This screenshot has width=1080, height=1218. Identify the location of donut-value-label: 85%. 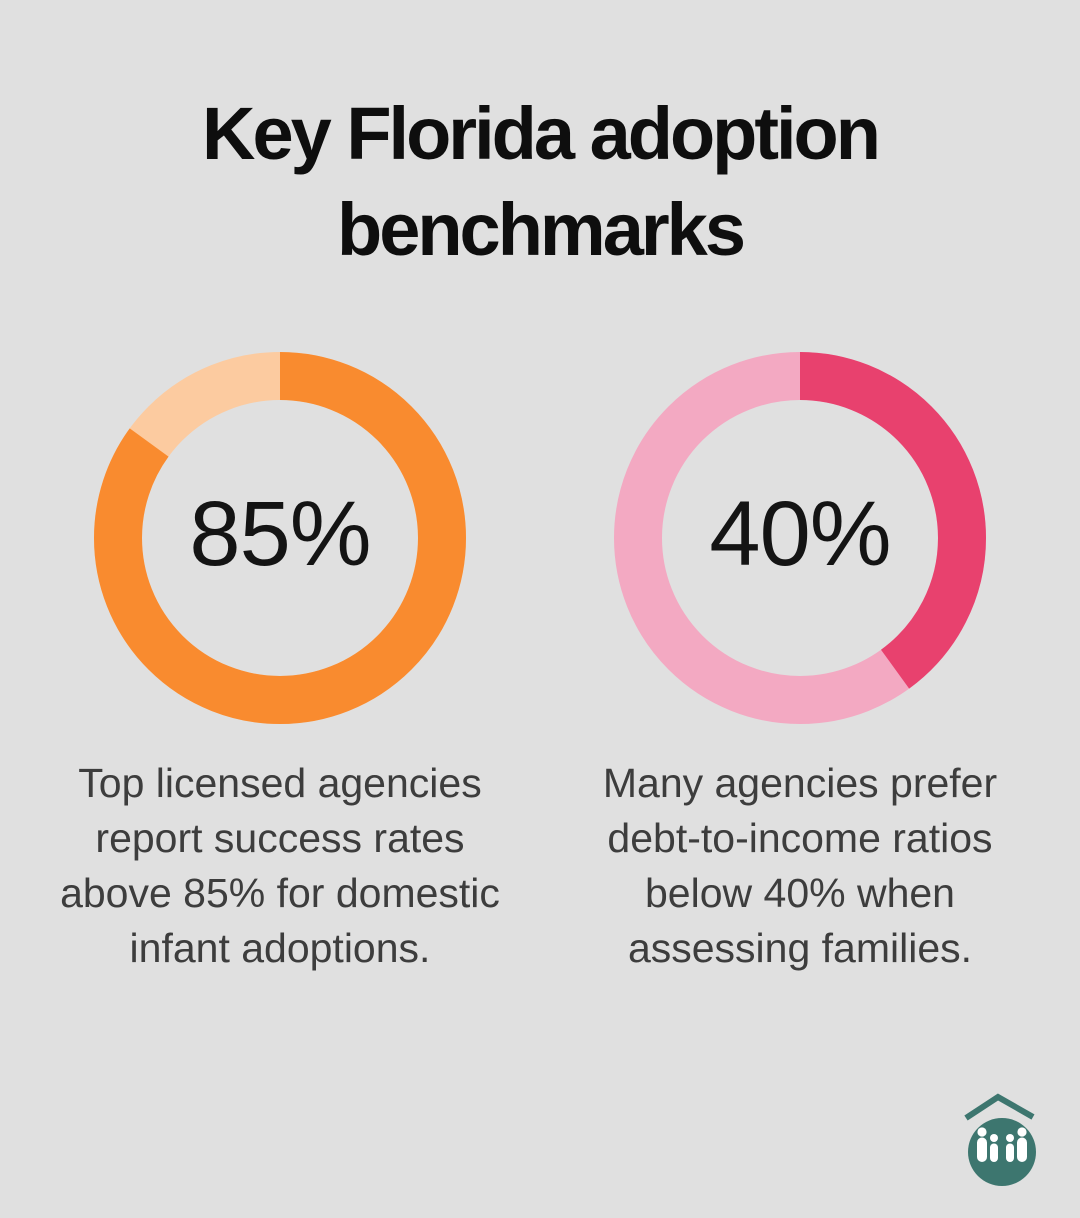
(280, 533).